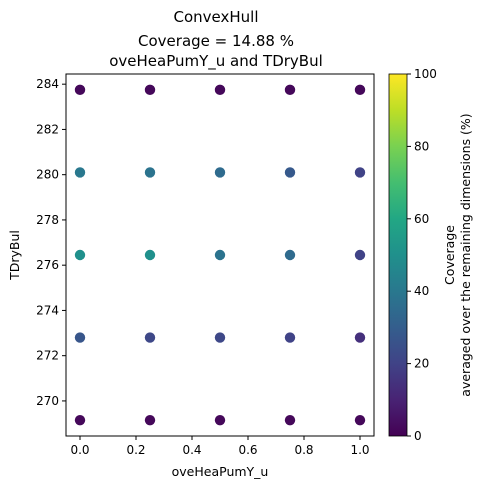  Describe the element at coordinates (47, 220) in the screenshot. I see `y-tick-label: 278` at that location.